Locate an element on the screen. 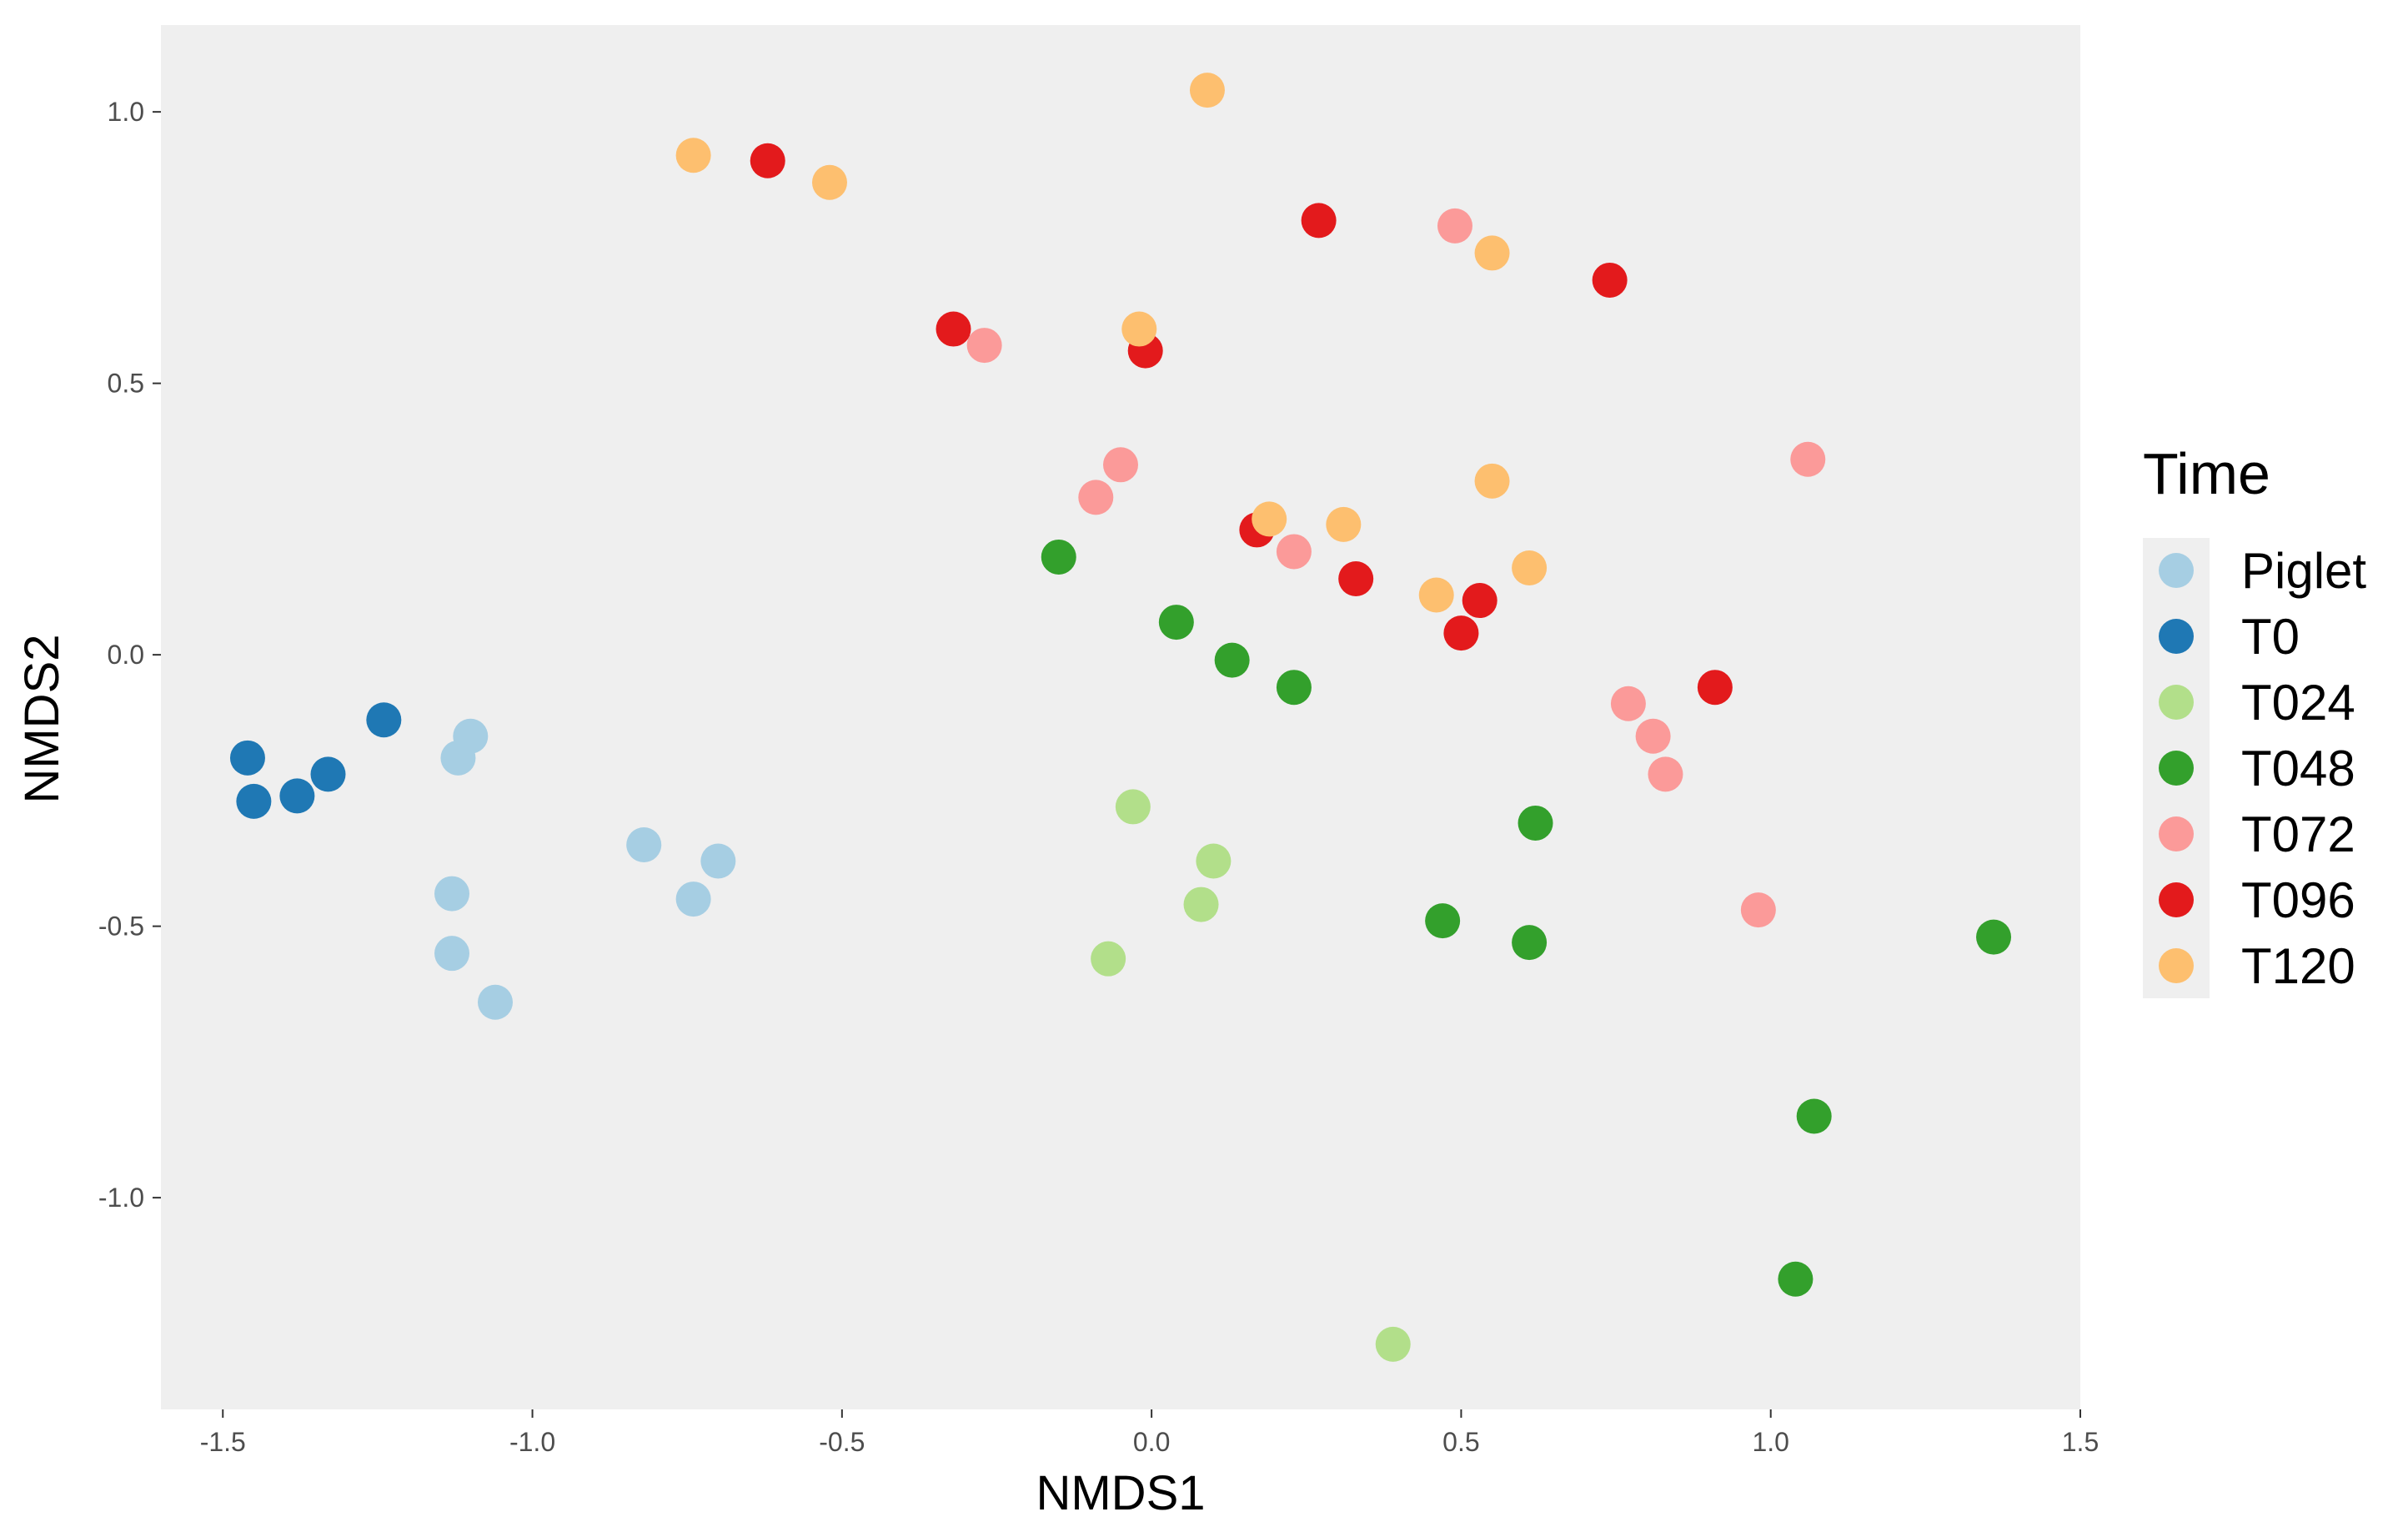 The width and height of the screenshot is (2408, 1537). legend-items: Piglet T0 T024 T048 T072 T096 T120 is located at coordinates (2262, 768).